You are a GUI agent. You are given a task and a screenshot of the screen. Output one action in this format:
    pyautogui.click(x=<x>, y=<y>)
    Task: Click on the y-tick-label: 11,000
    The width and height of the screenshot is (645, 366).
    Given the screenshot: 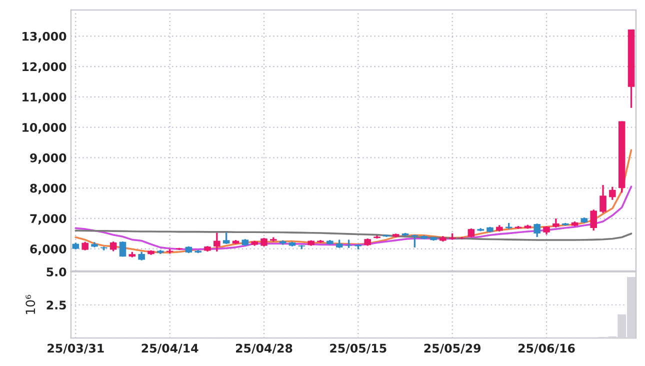 What is the action you would take?
    pyautogui.click(x=44, y=98)
    